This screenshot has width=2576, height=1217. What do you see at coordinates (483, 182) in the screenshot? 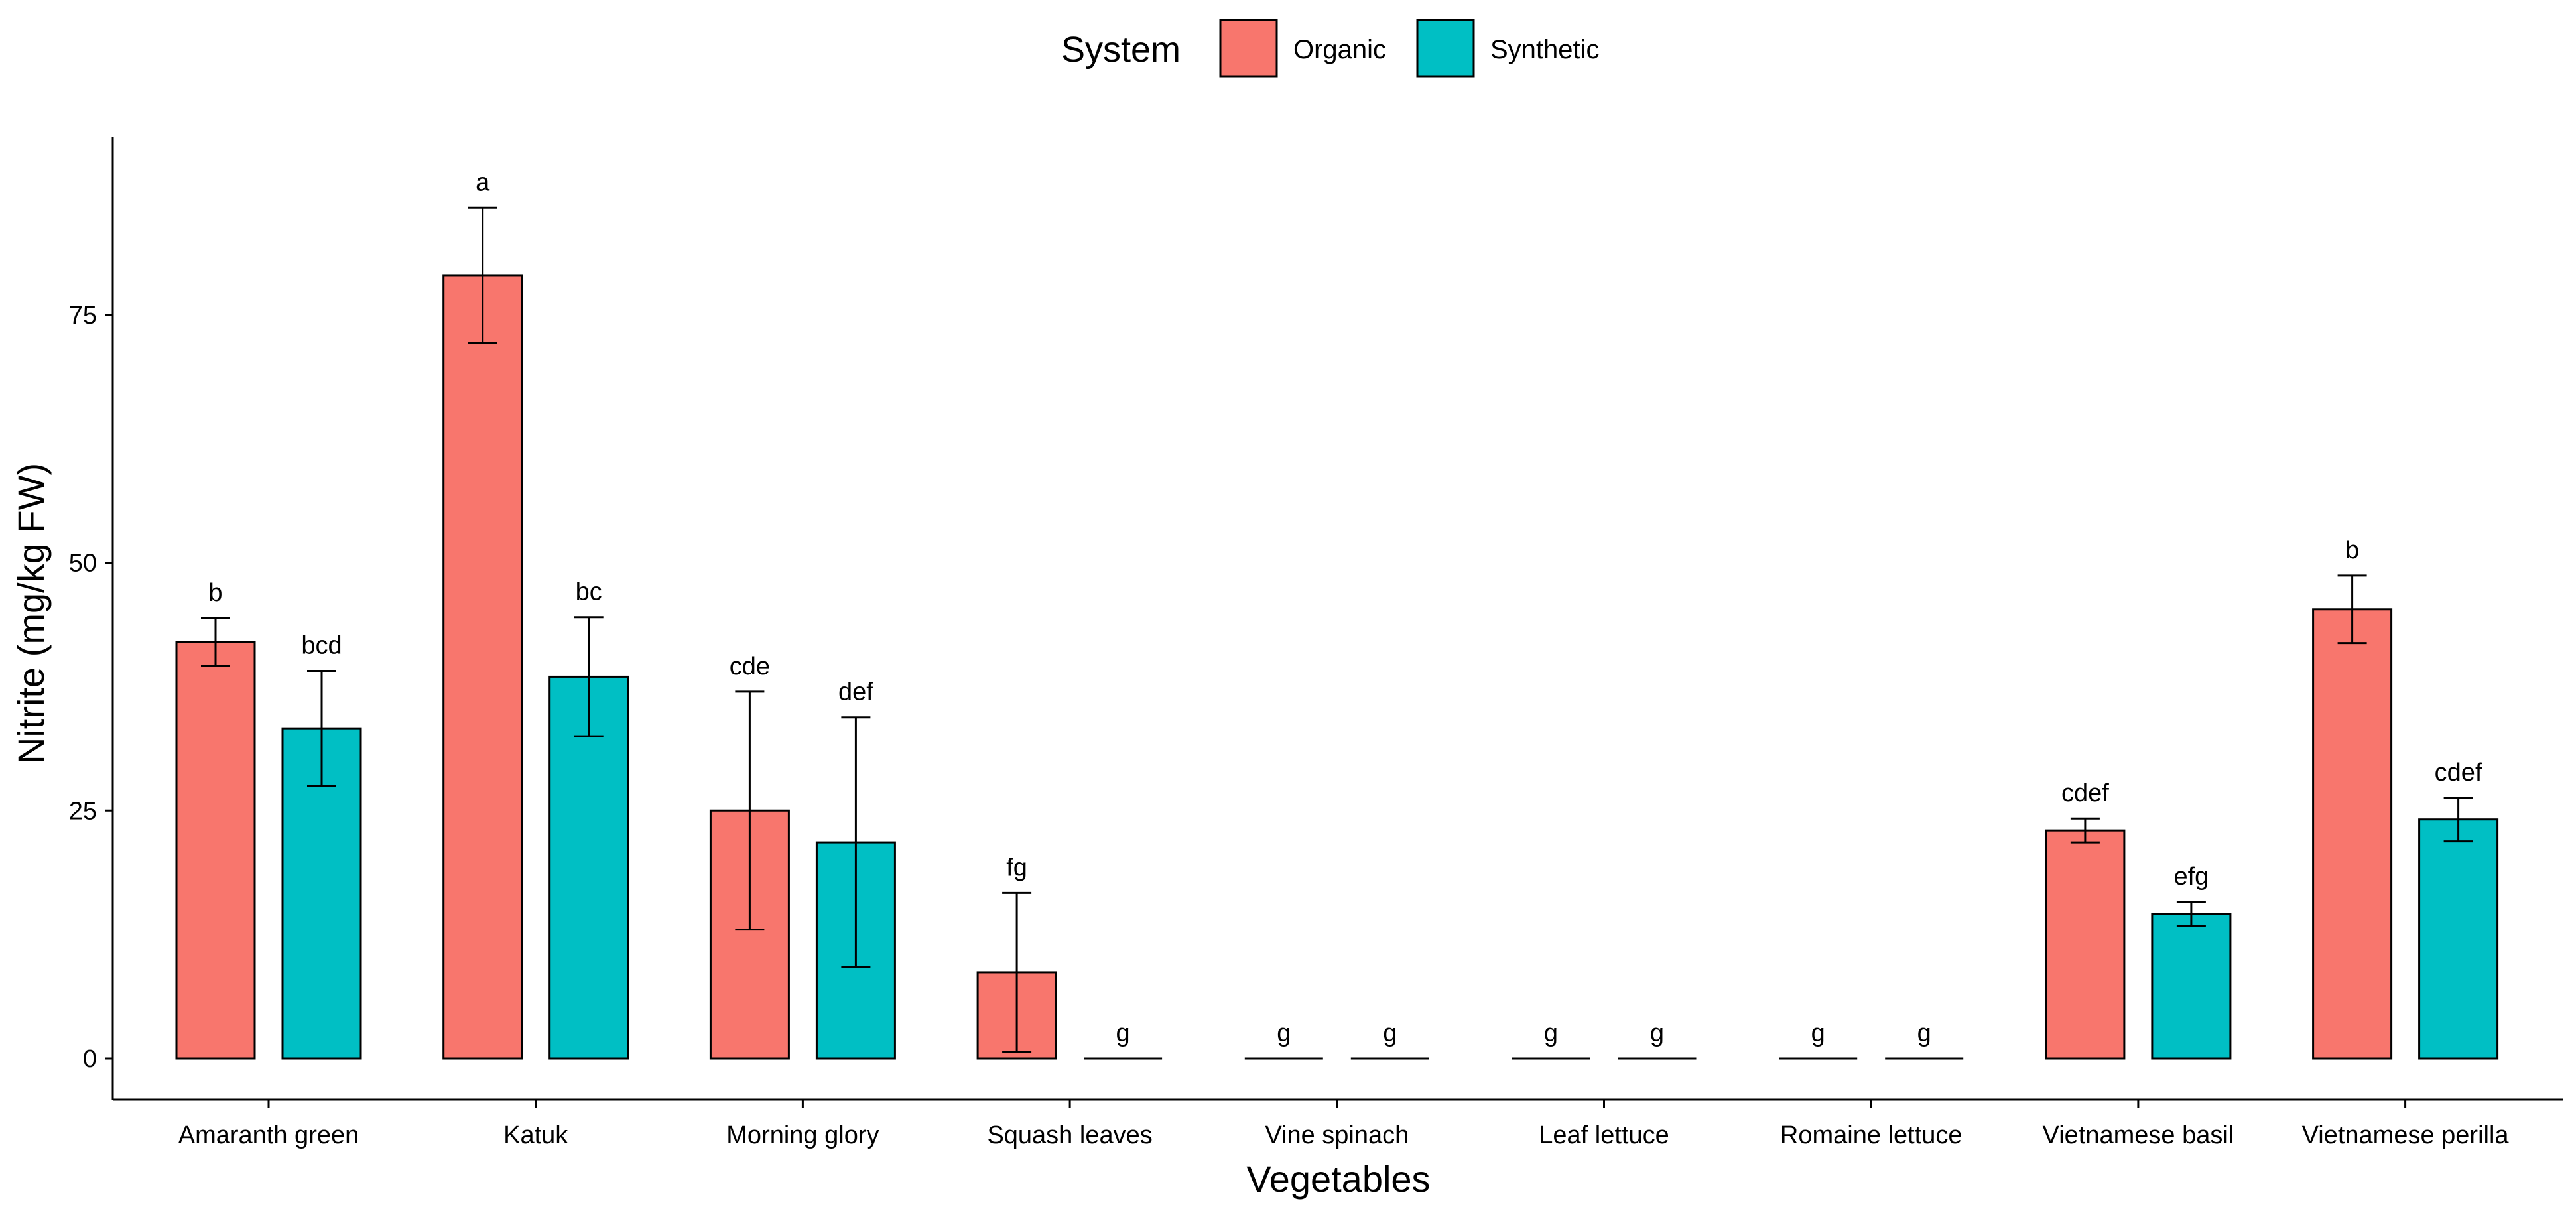
I see `letter-organic-katuk: a` at bounding box center [483, 182].